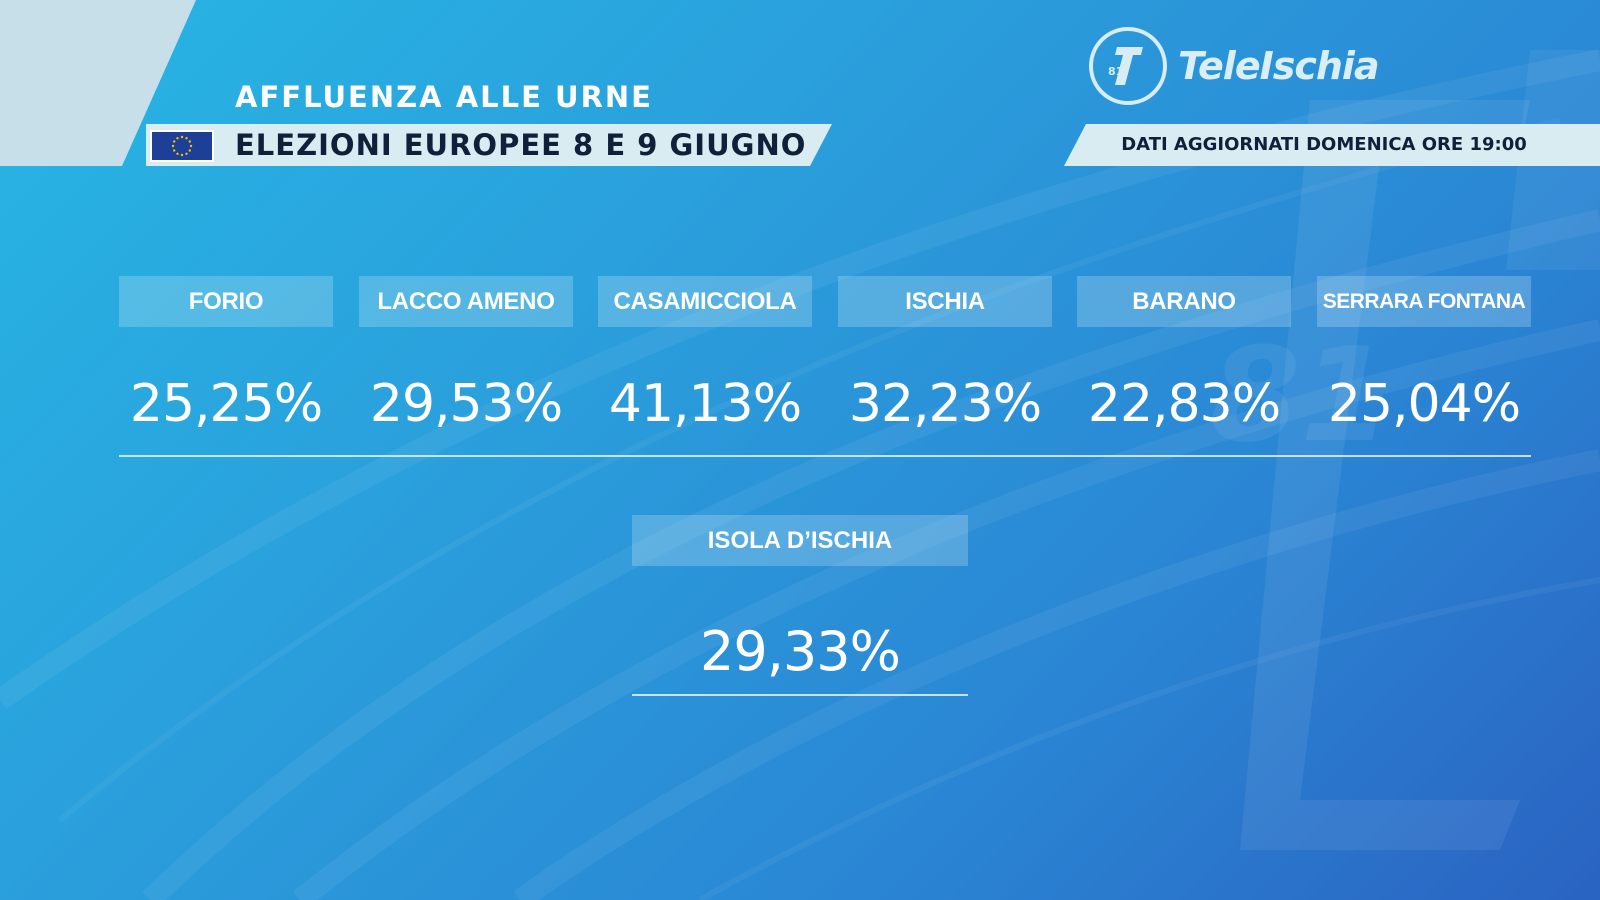 Image resolution: width=1600 pixels, height=900 pixels. What do you see at coordinates (1279, 66) in the screenshot?
I see `brand-name: TeleIschia` at bounding box center [1279, 66].